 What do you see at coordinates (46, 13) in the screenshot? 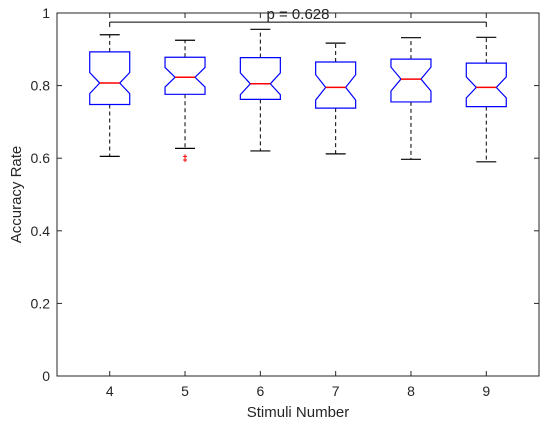
I see `y-tick-label: 1` at bounding box center [46, 13].